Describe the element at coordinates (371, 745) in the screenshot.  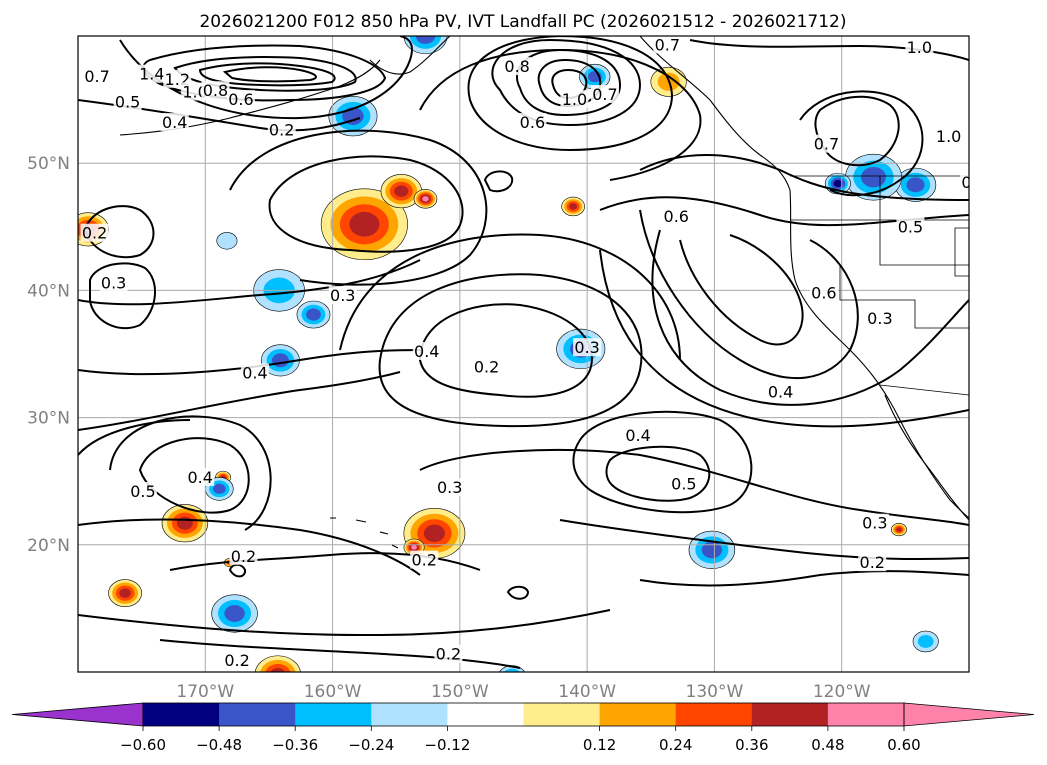
I see `colorbar-tick-label: −0.24` at that location.